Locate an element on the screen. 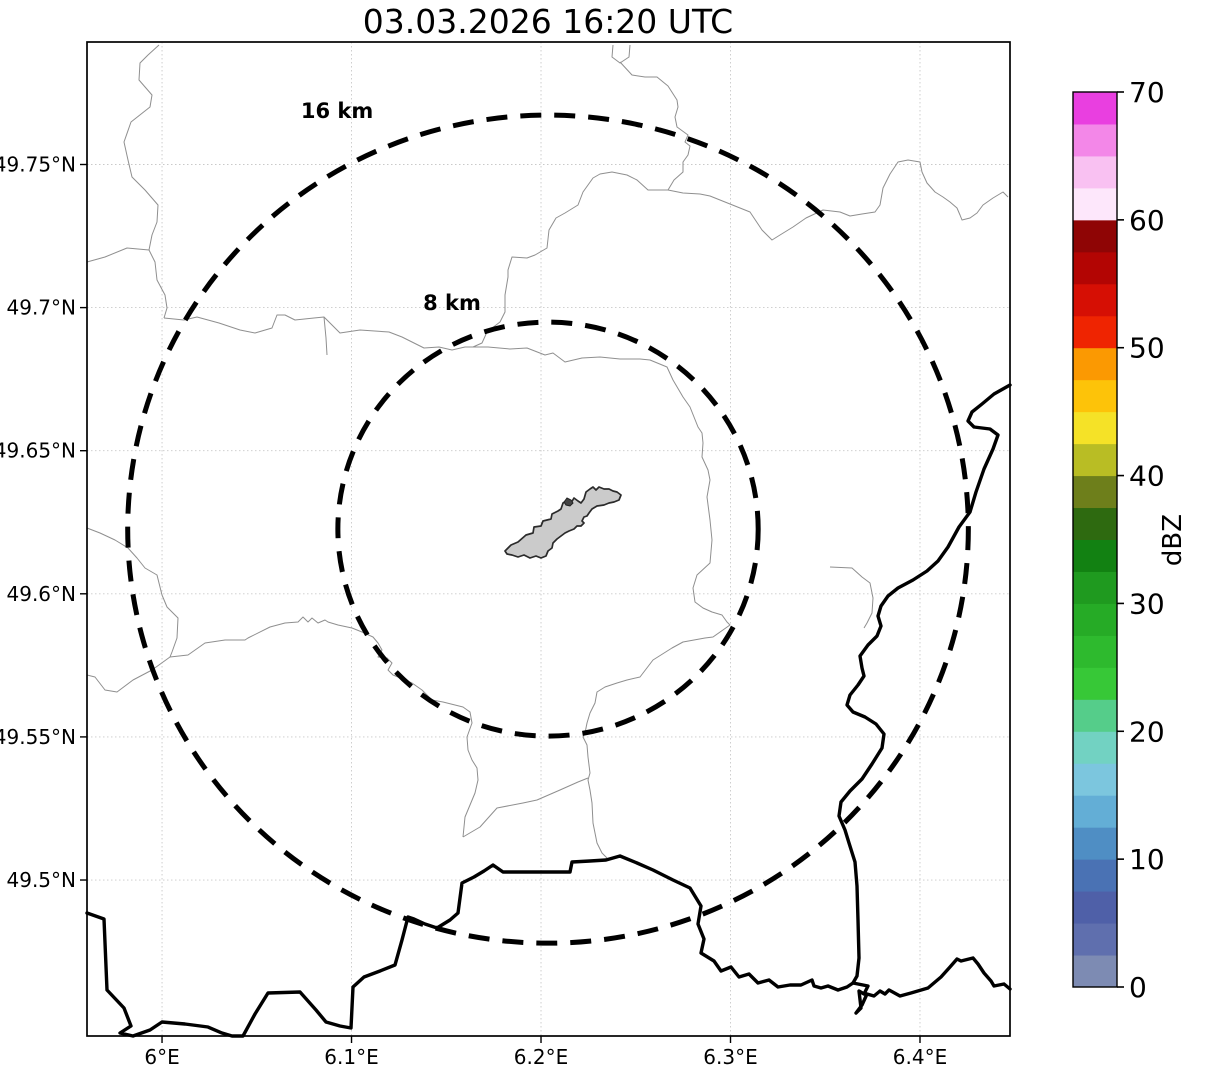  colorbar-tick-label: 70 is located at coordinates (1147, 92).